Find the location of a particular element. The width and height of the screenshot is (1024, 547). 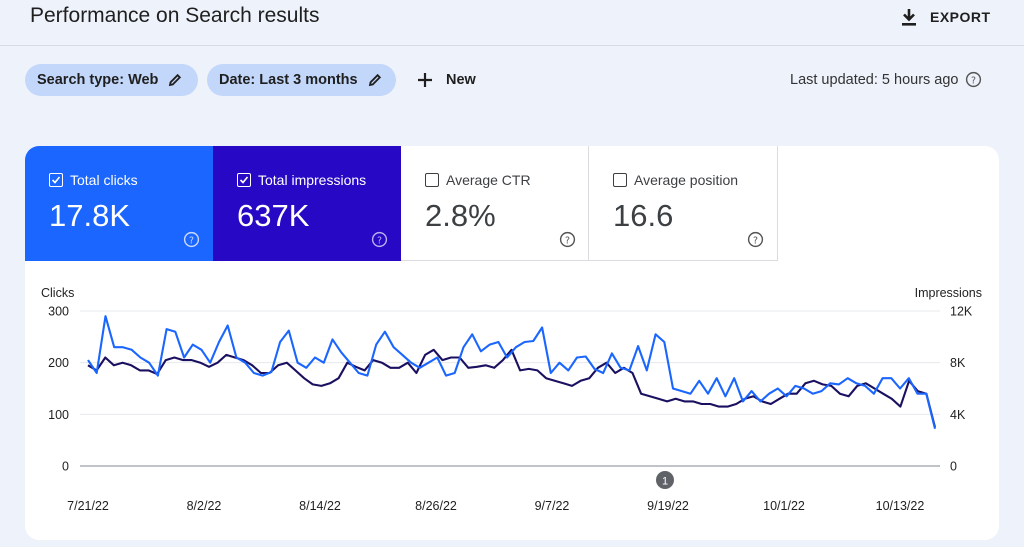

metric-average-ctr: Average CTR 2.8% ? is located at coordinates (495, 203).